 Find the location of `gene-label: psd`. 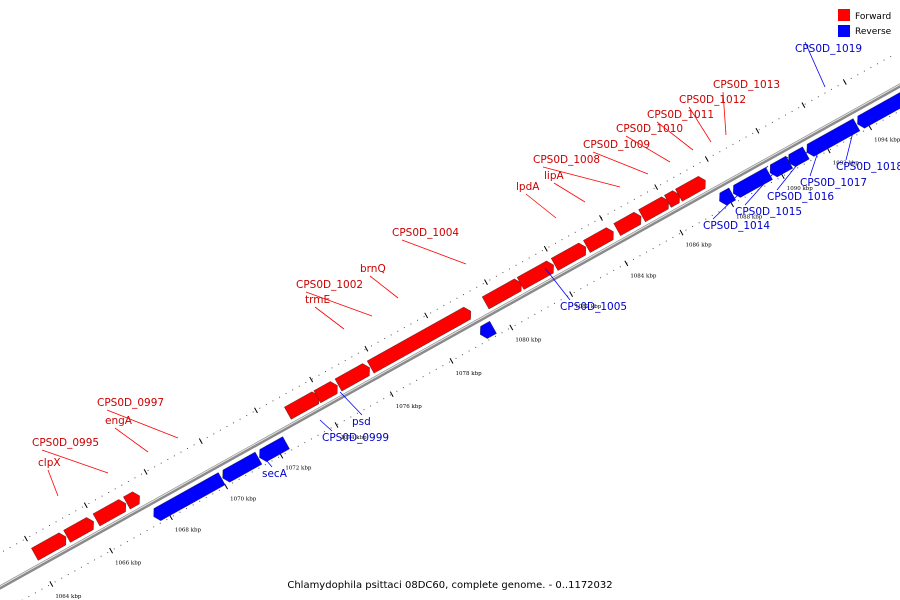

gene-label: psd is located at coordinates (361, 422).